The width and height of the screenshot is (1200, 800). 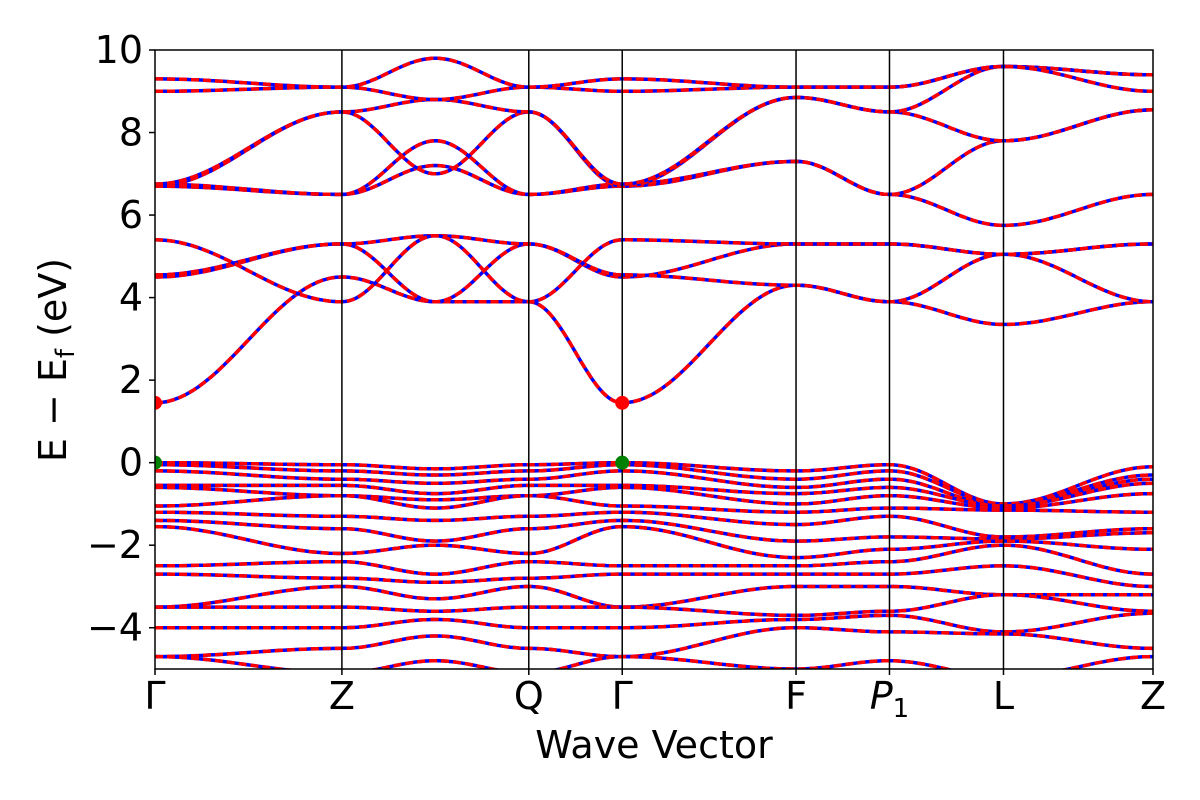 I want to click on extrema-markers, so click(x=392, y=432).